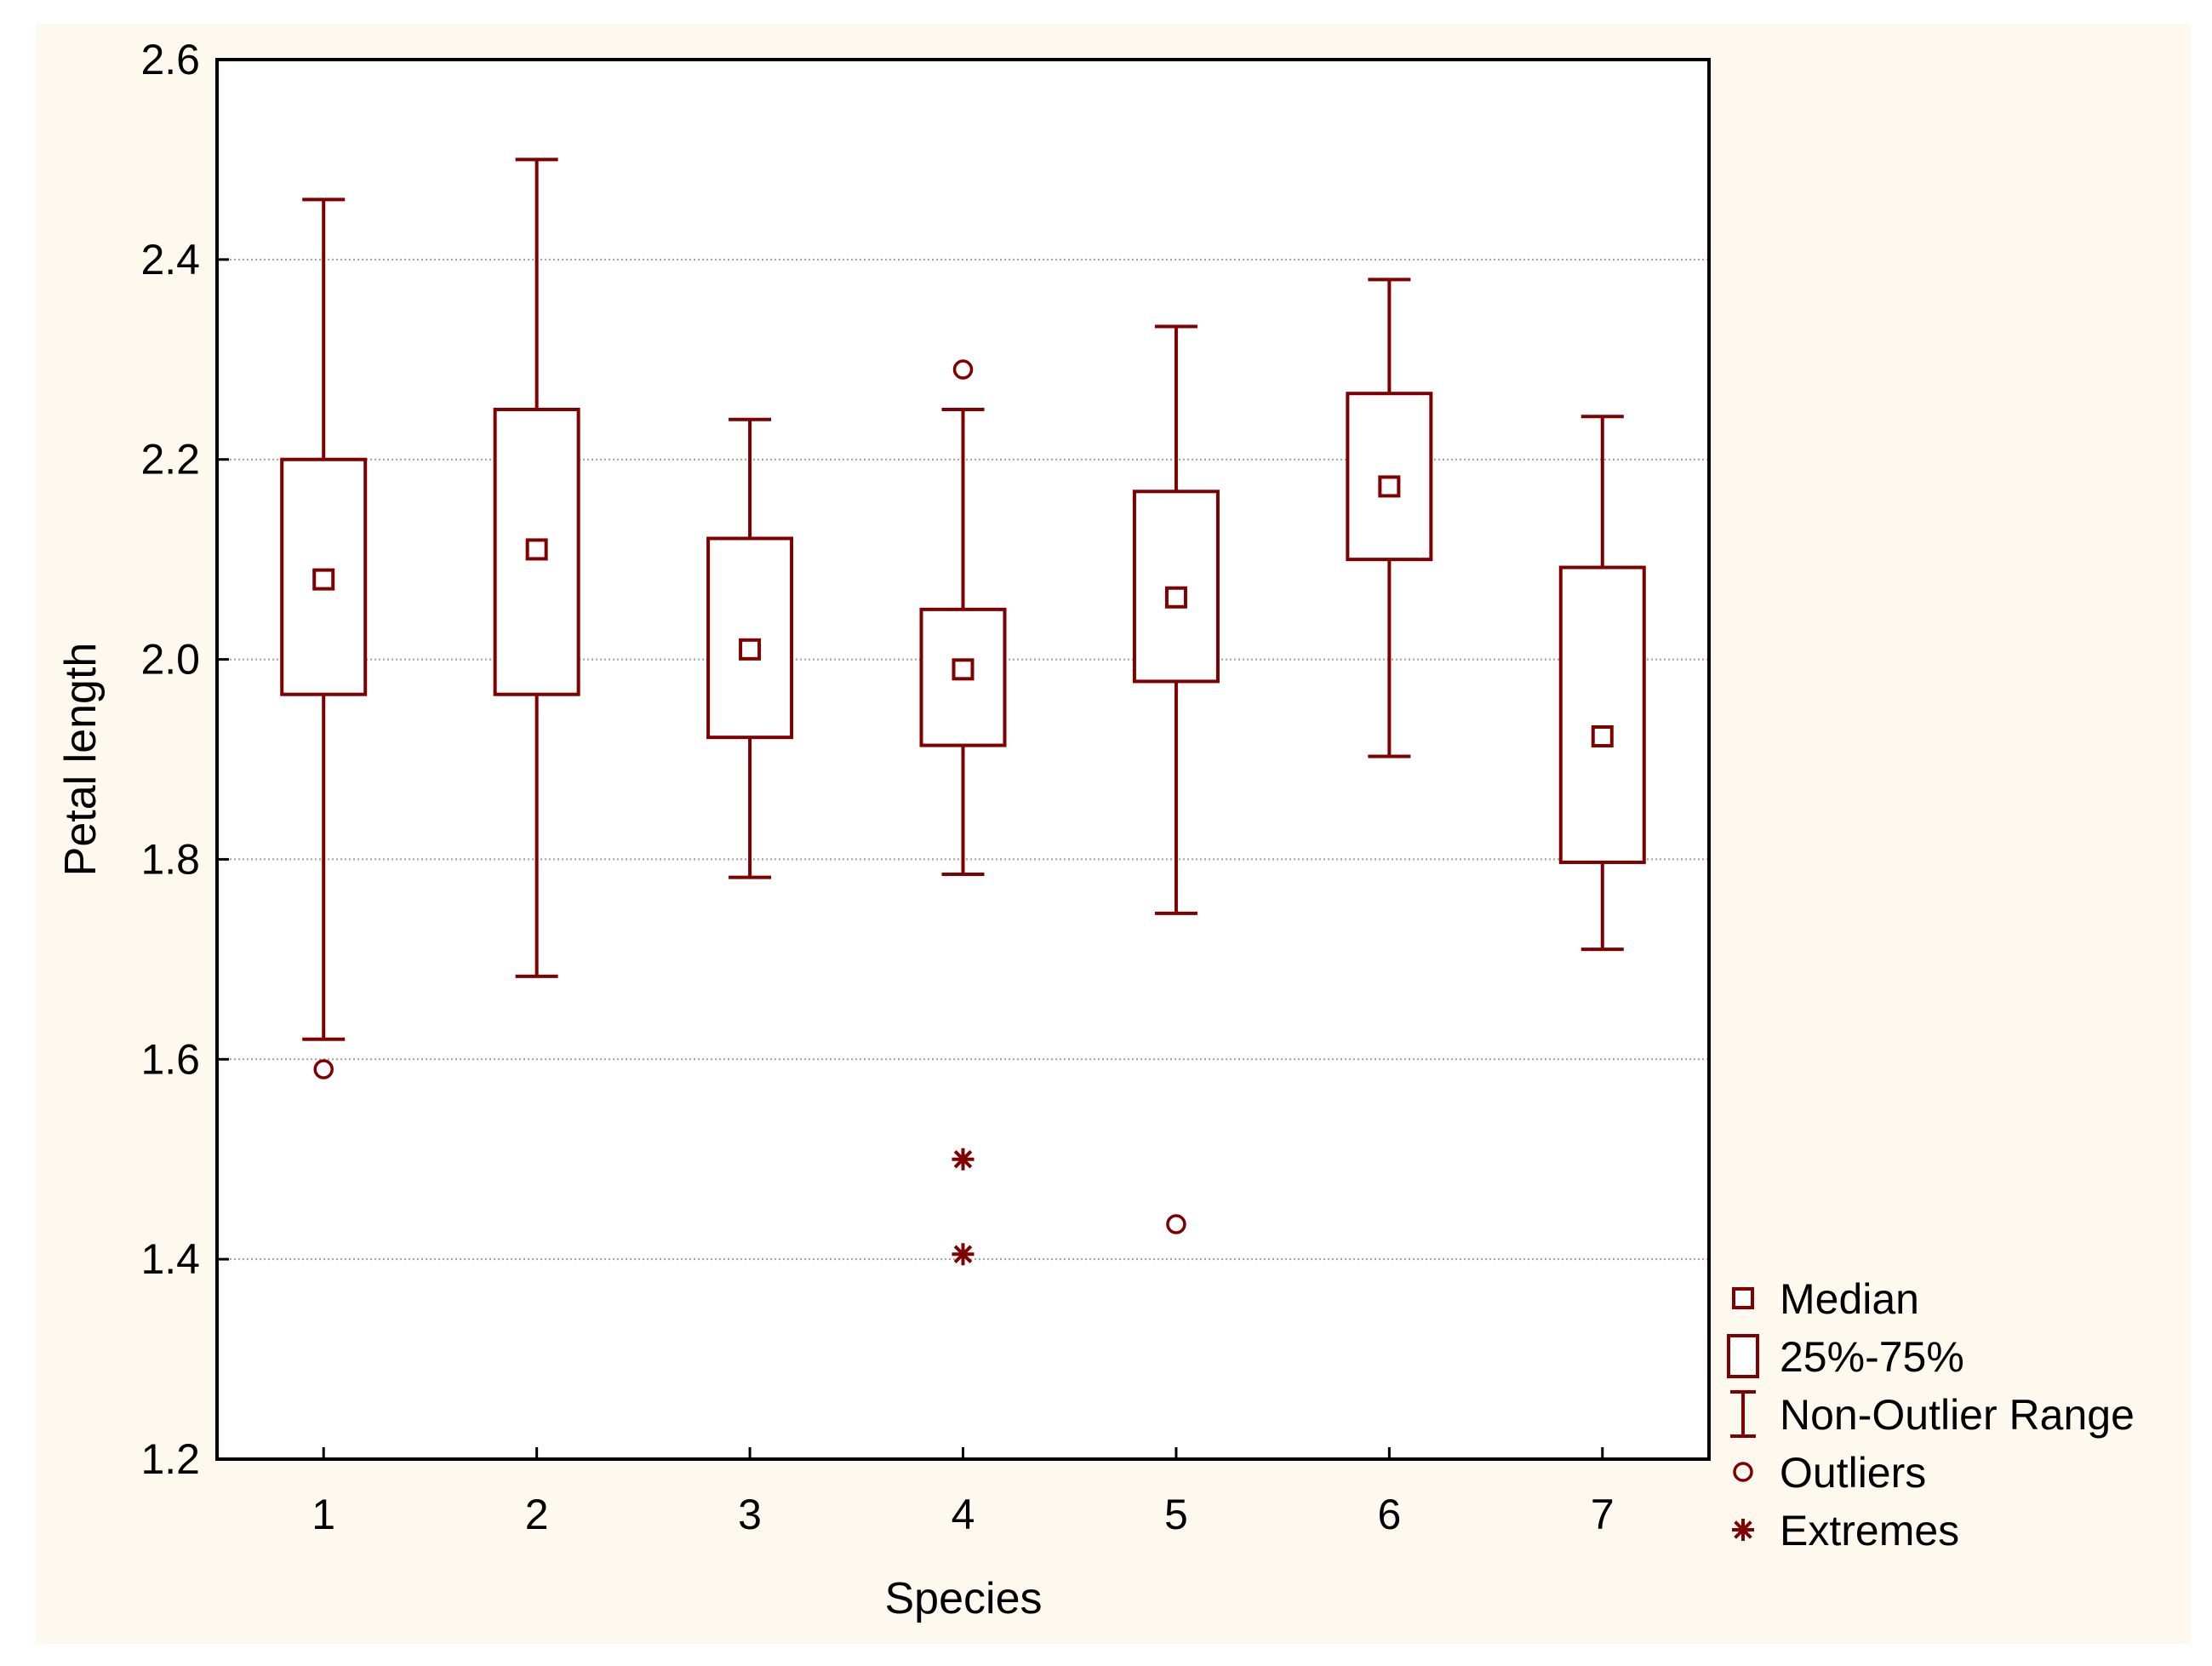 This screenshot has width=2212, height=1666. What do you see at coordinates (537, 1515) in the screenshot?
I see `x-tick-label: 2` at bounding box center [537, 1515].